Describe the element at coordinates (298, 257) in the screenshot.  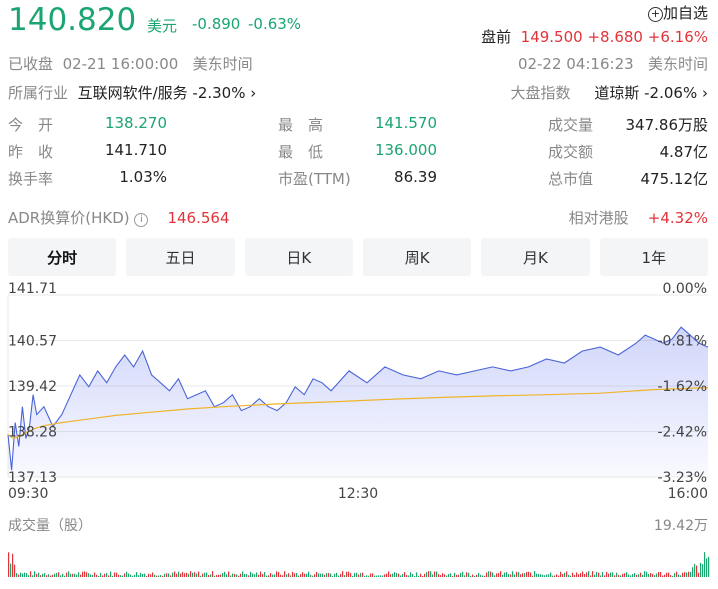
I see `tab-daily-k: 日K` at that location.